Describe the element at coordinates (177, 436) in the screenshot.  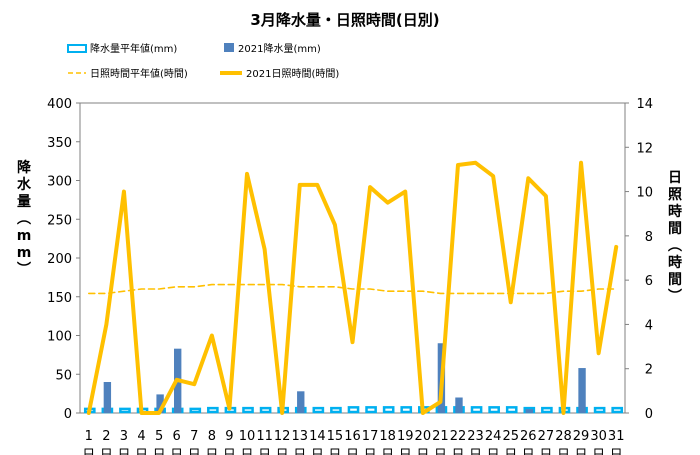
I see `x-axis-tick-label: 6` at that location.